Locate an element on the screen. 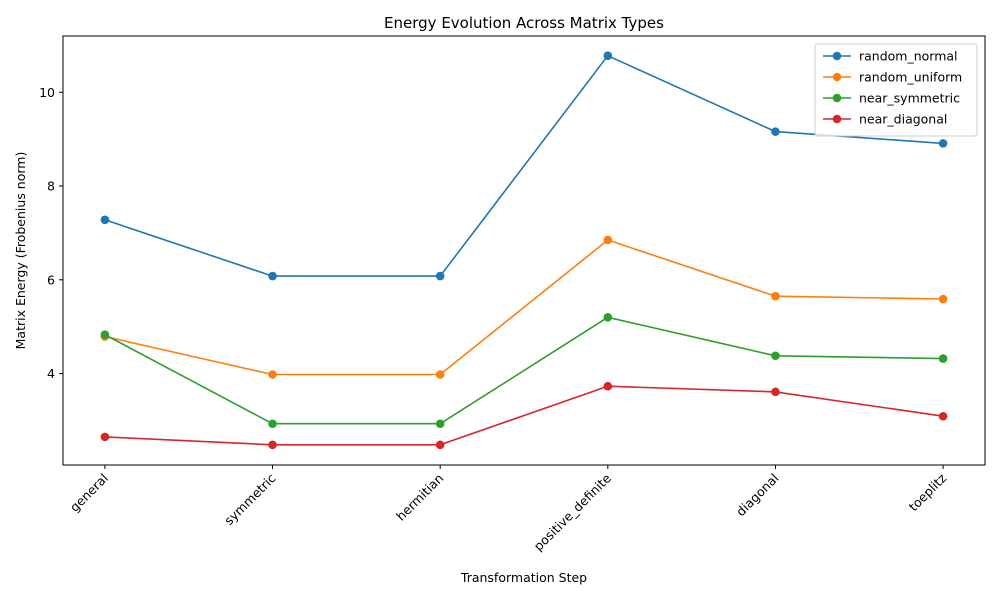 This screenshot has height=604, width=1000. series-line-near_diagonal is located at coordinates (524, 415).